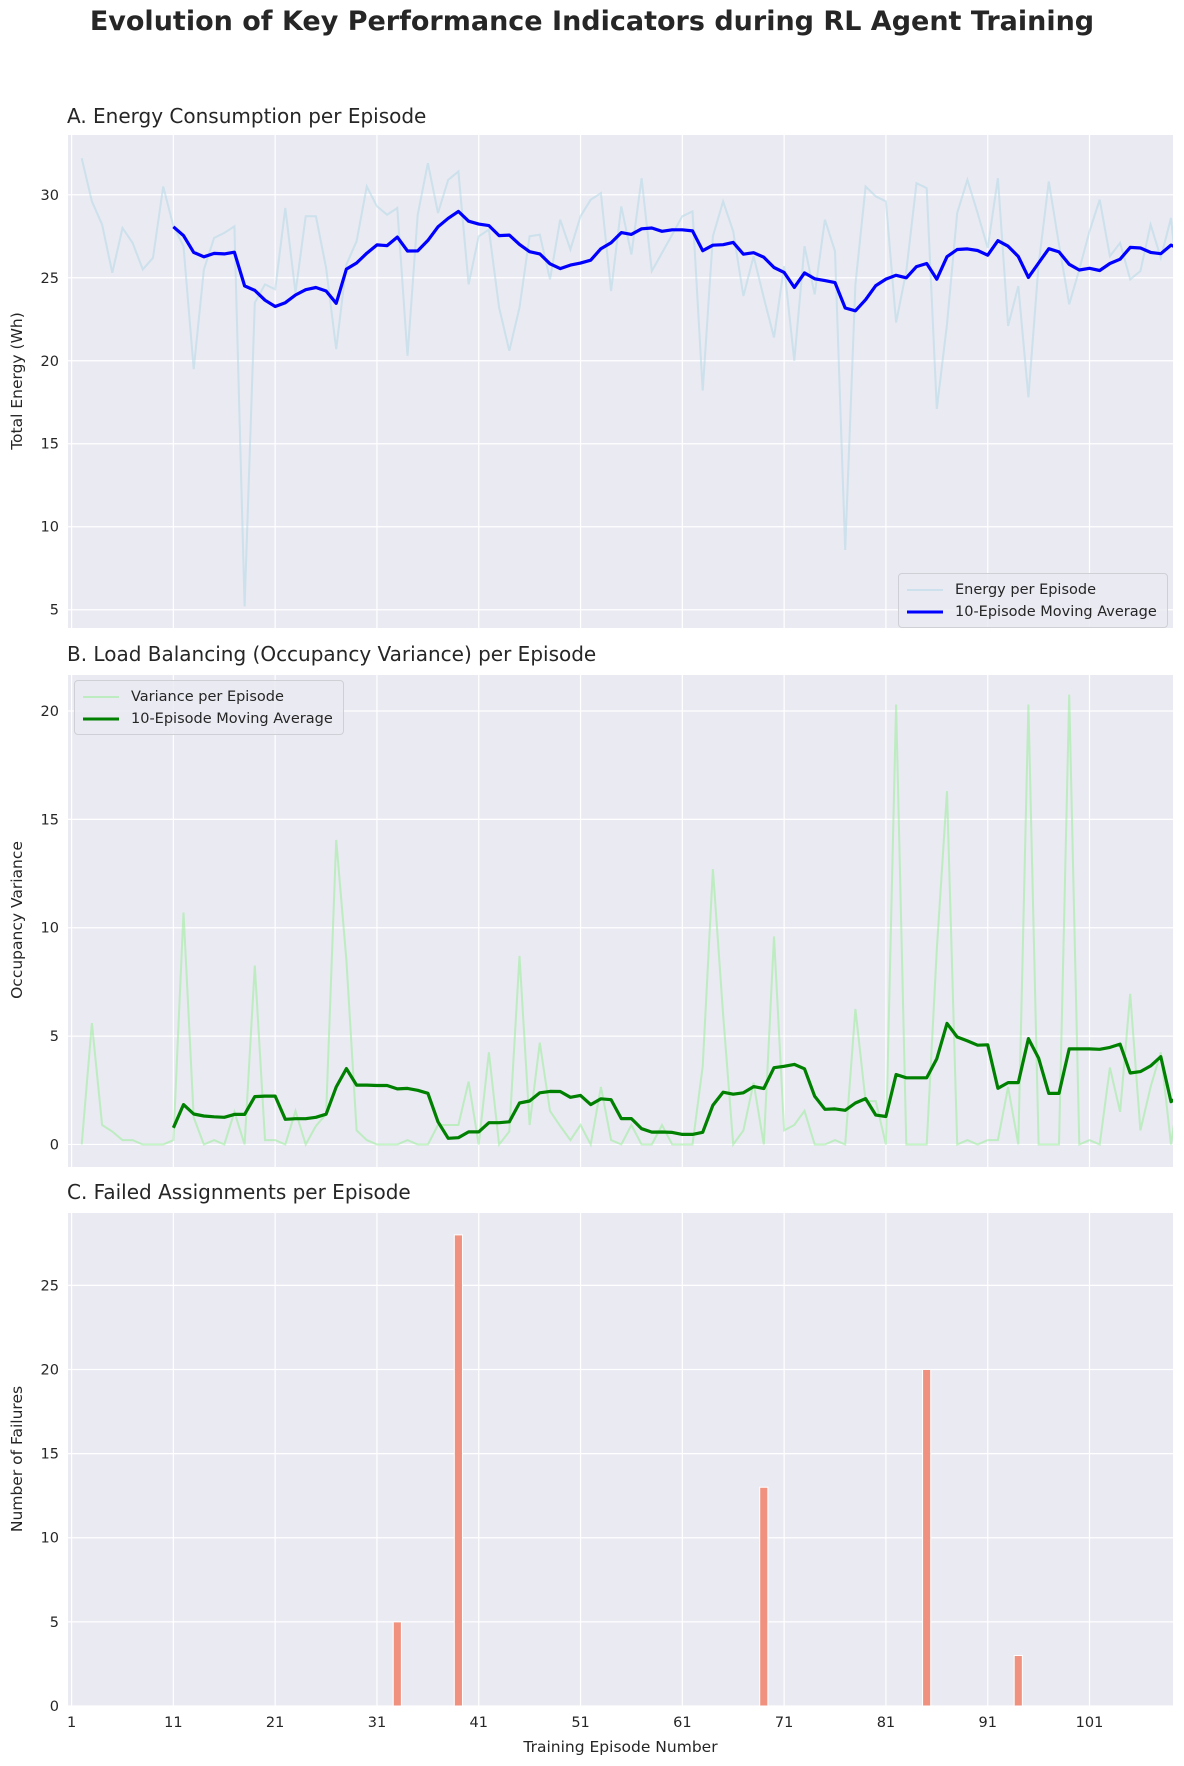  Describe the element at coordinates (173, 1723) in the screenshot. I see `x-tick-label: 11` at that location.